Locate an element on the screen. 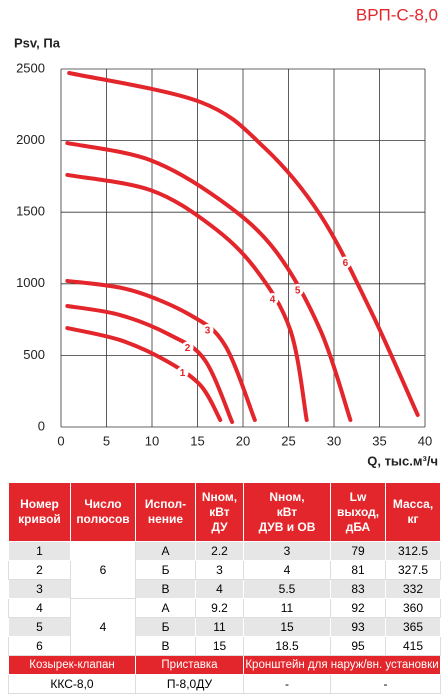 The width and height of the screenshot is (445, 700). table-cell: Приставка is located at coordinates (189, 665).